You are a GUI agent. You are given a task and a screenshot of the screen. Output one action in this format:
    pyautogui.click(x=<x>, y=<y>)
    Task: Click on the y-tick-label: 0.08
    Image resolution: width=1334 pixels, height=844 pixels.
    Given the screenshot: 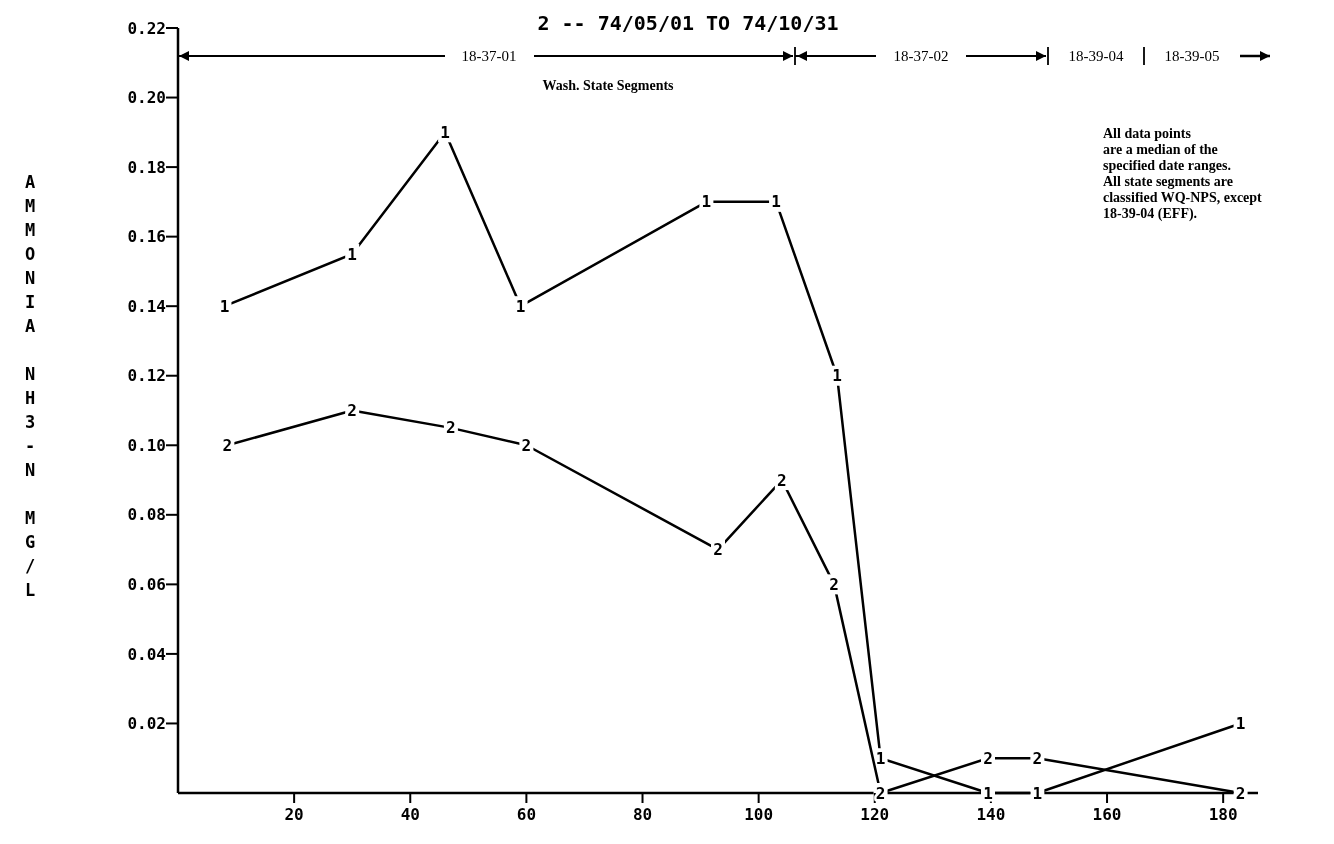 What is the action you would take?
    pyautogui.click(x=146, y=515)
    